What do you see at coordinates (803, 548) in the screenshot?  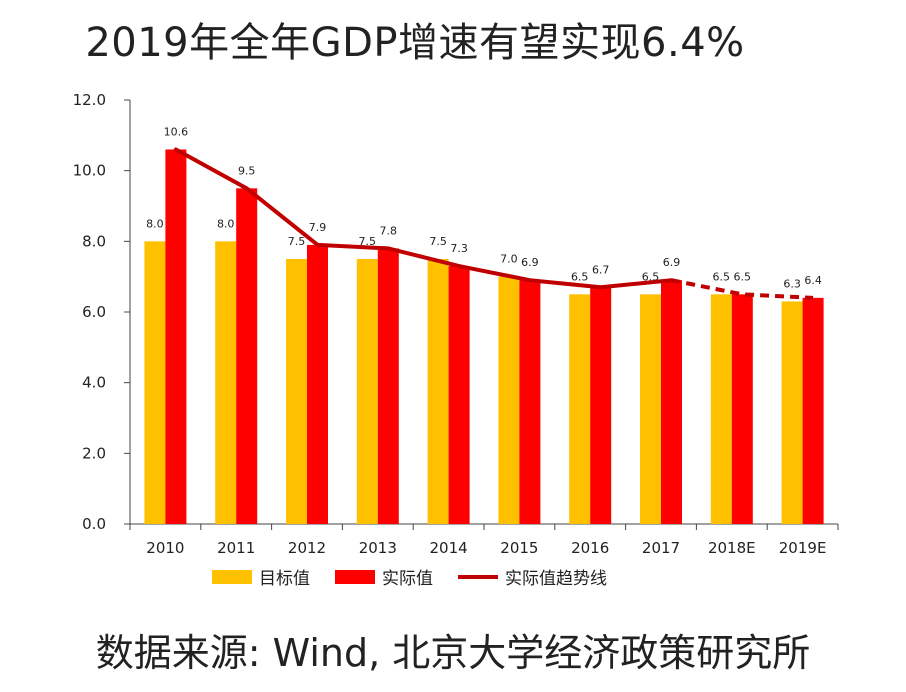 I see `x-tick-label: 2019E` at bounding box center [803, 548].